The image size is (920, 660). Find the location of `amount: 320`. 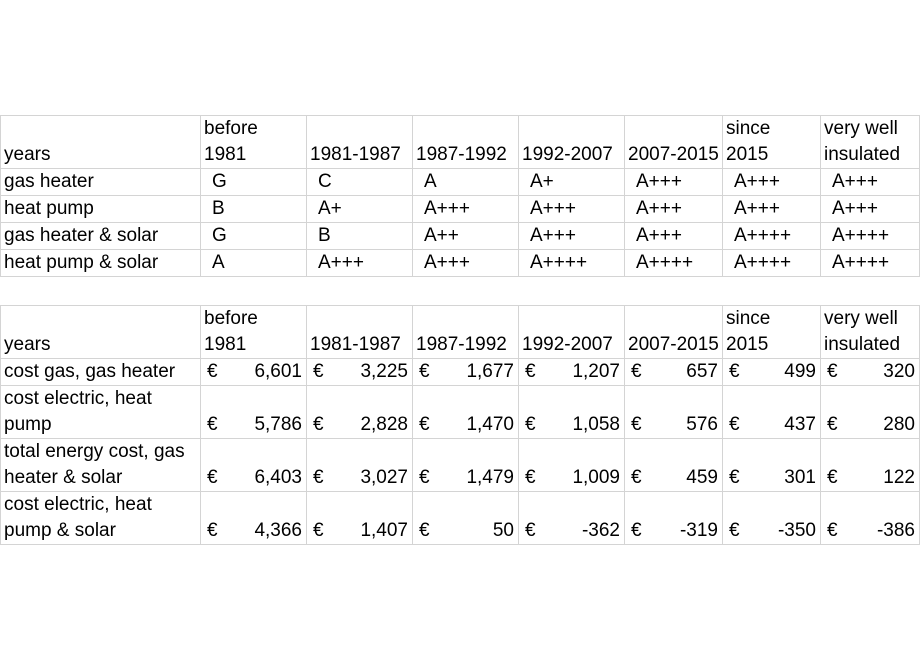

amount: 320 is located at coordinates (899, 371).